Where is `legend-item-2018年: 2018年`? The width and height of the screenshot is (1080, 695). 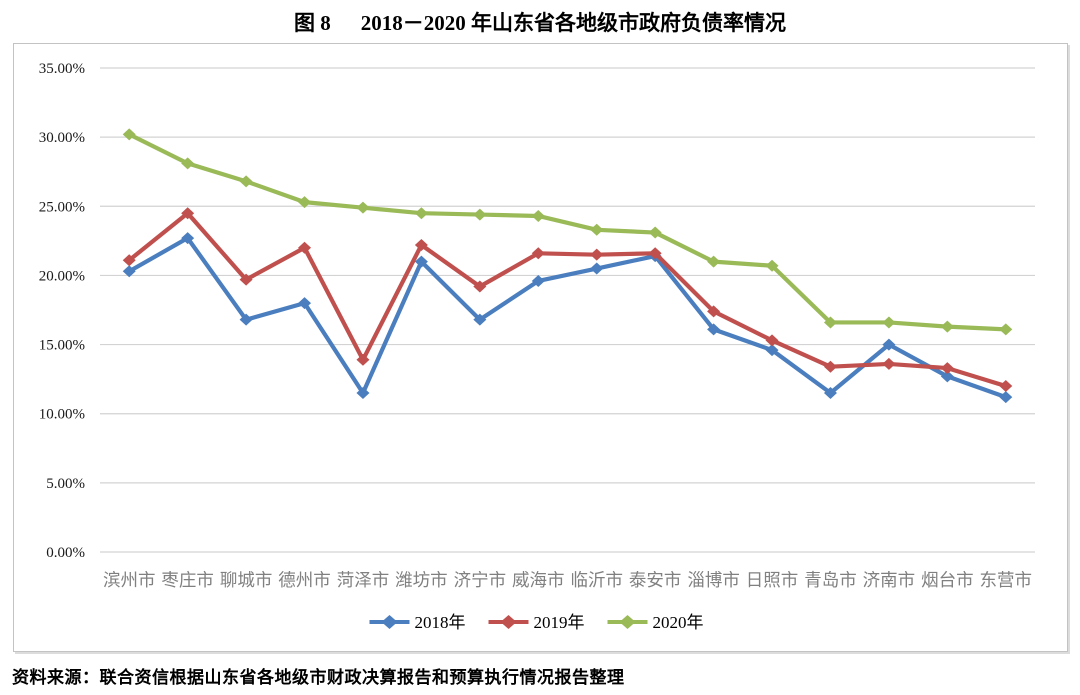 legend-item-2018年: 2018年 is located at coordinates (417, 622).